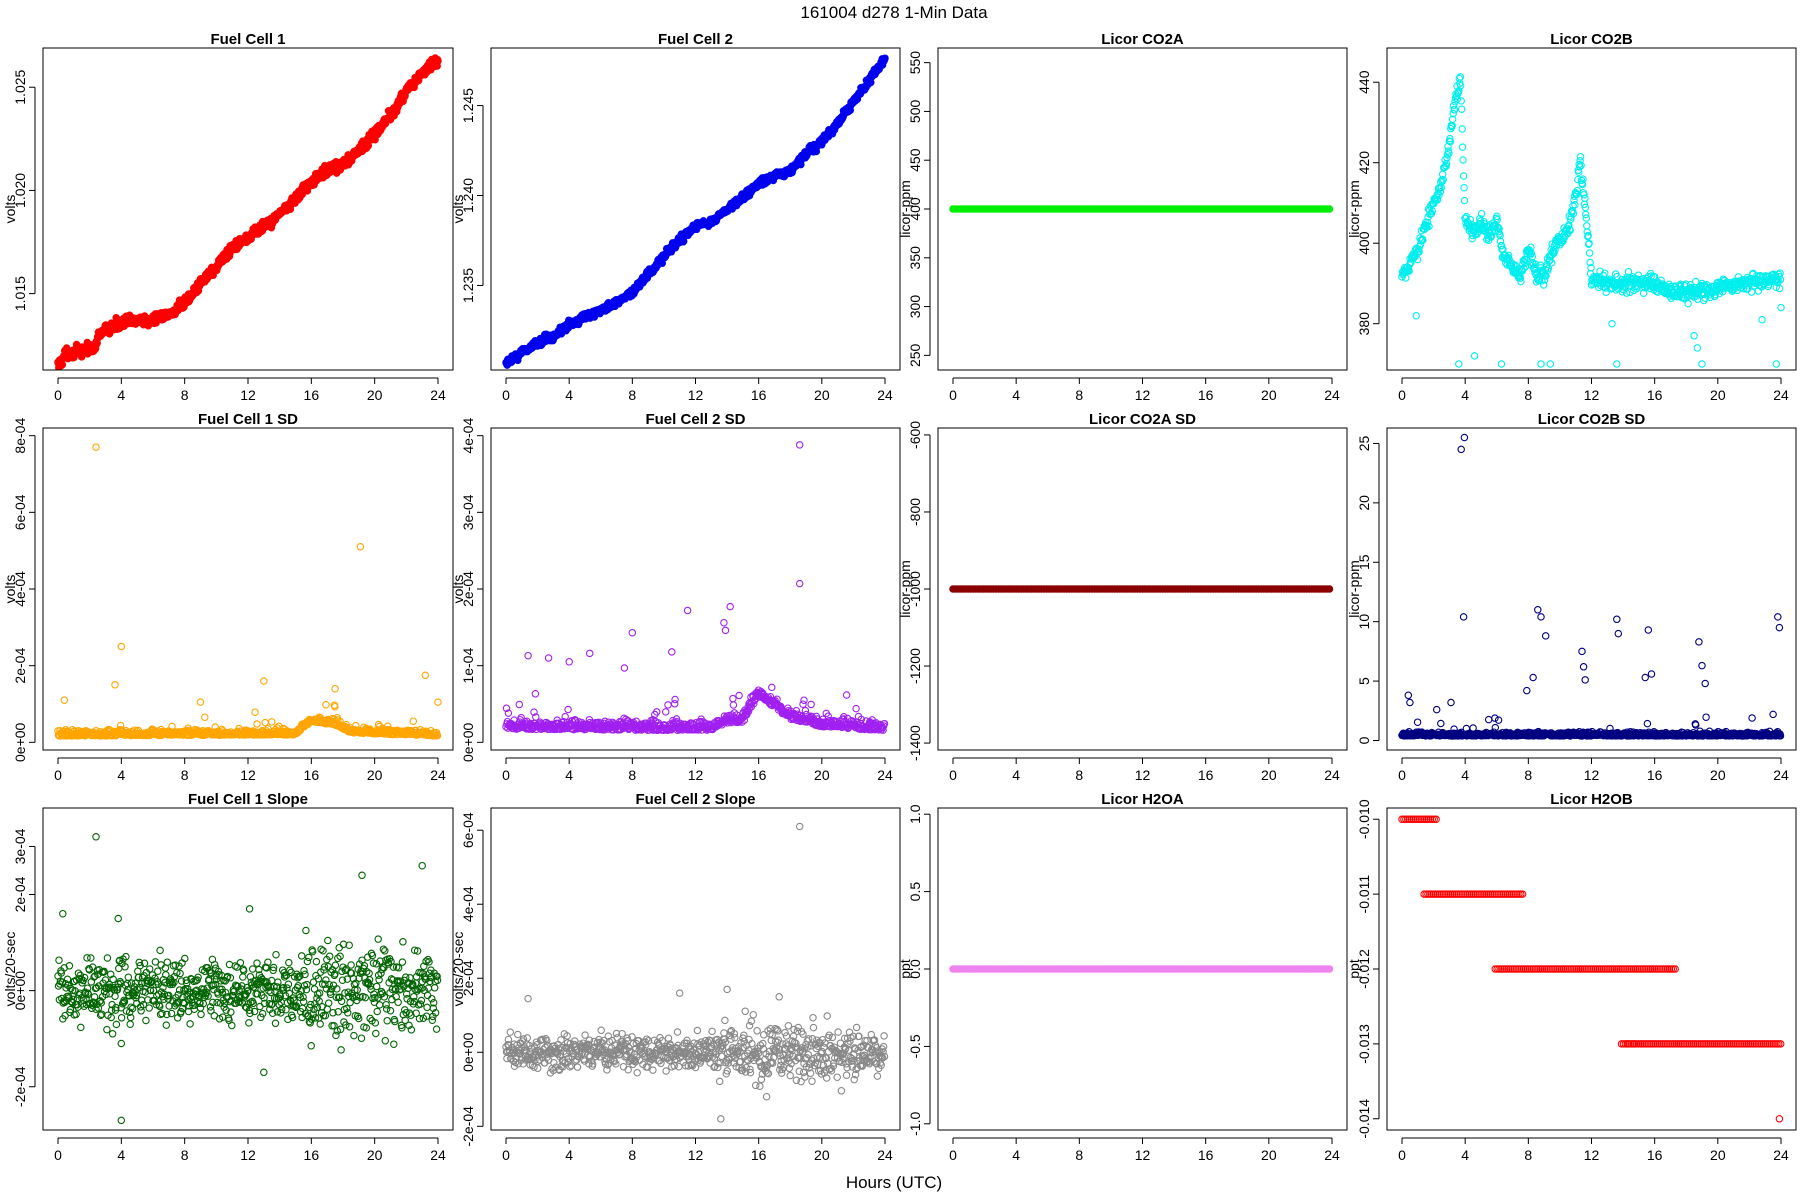 This screenshot has width=1800, height=1200. I want to click on x-axis: 0 4 8 12 16 20 24, so click(697, 770).